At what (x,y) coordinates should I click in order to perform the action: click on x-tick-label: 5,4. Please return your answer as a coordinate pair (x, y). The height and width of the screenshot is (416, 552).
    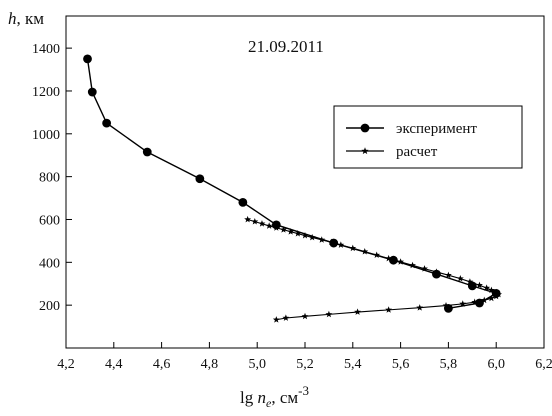
    Looking at the image, I should click on (353, 364).